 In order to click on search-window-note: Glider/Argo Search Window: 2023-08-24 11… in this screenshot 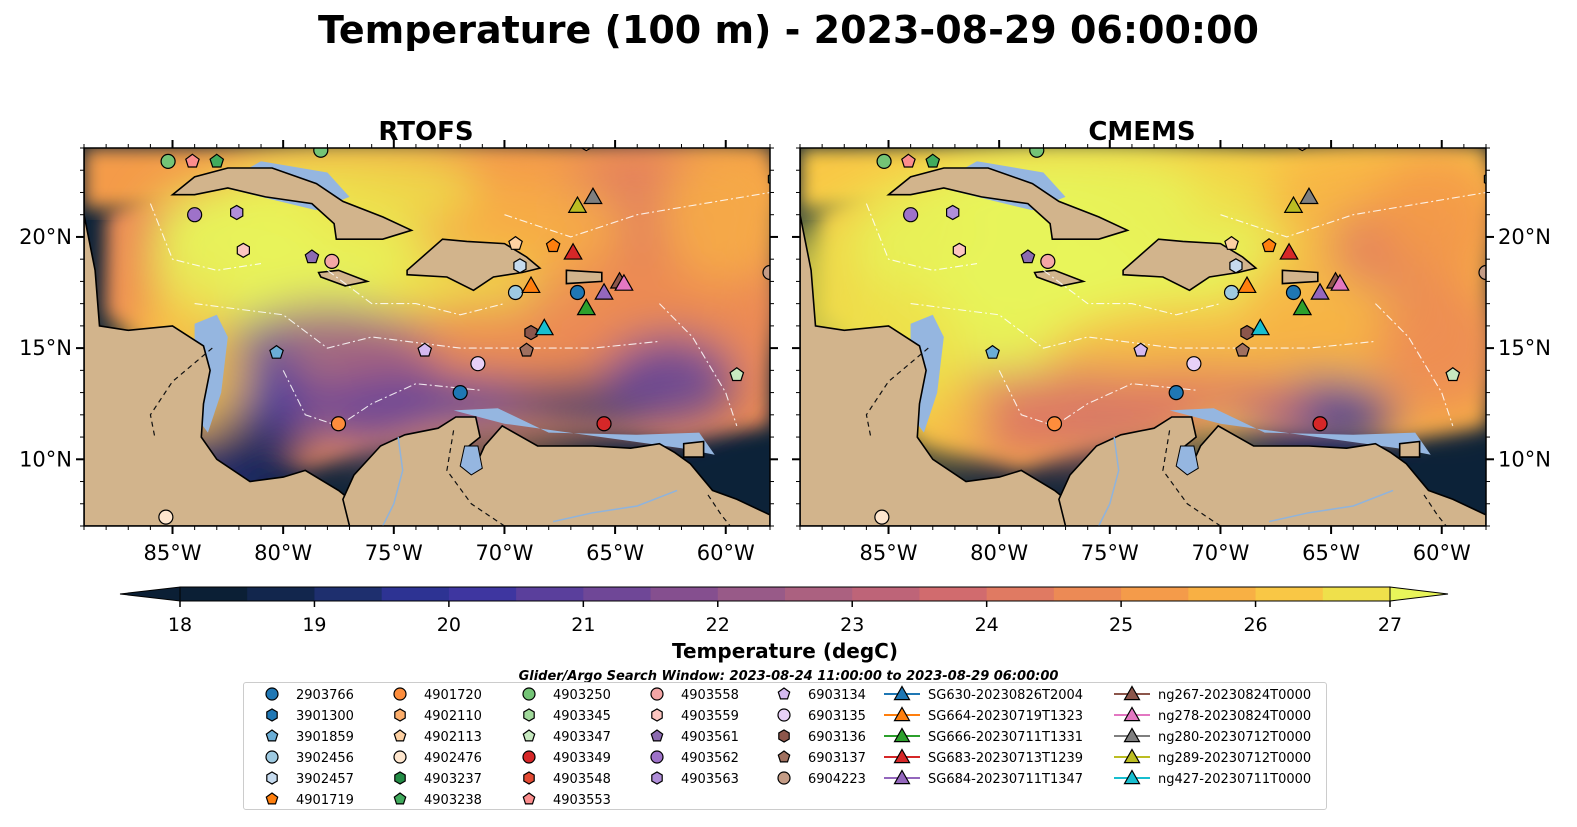, I will do `click(788, 676)`.